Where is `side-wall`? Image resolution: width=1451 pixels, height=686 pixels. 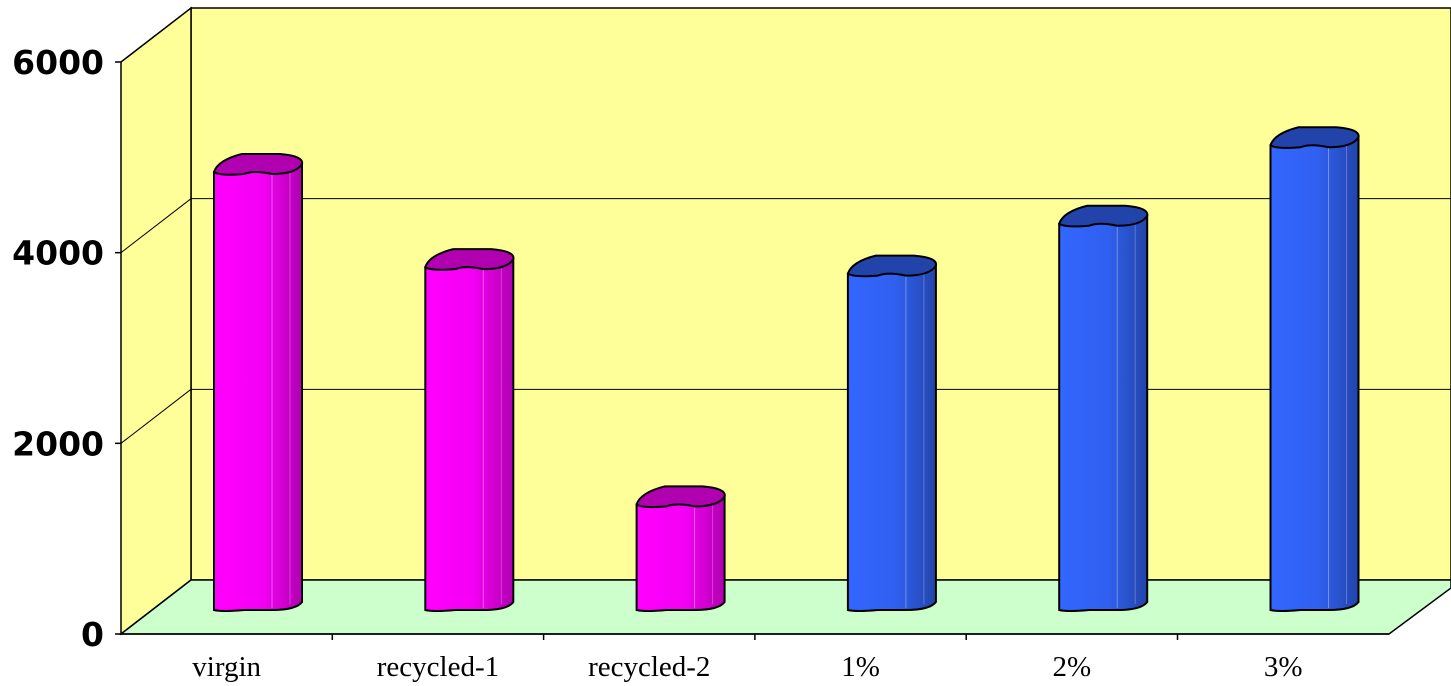 side-wall is located at coordinates (156, 321).